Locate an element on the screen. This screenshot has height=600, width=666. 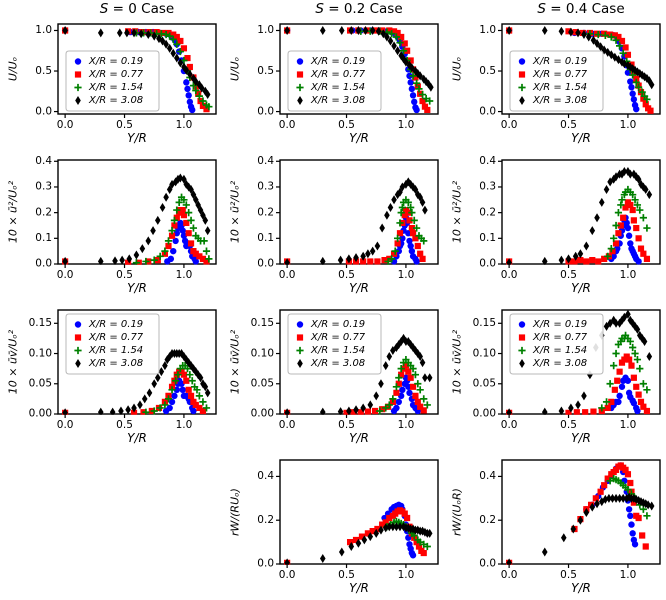
subplot-umean-s0: S = 0 Case U/Uₒ Y/R is located at coordinates (111, 75).